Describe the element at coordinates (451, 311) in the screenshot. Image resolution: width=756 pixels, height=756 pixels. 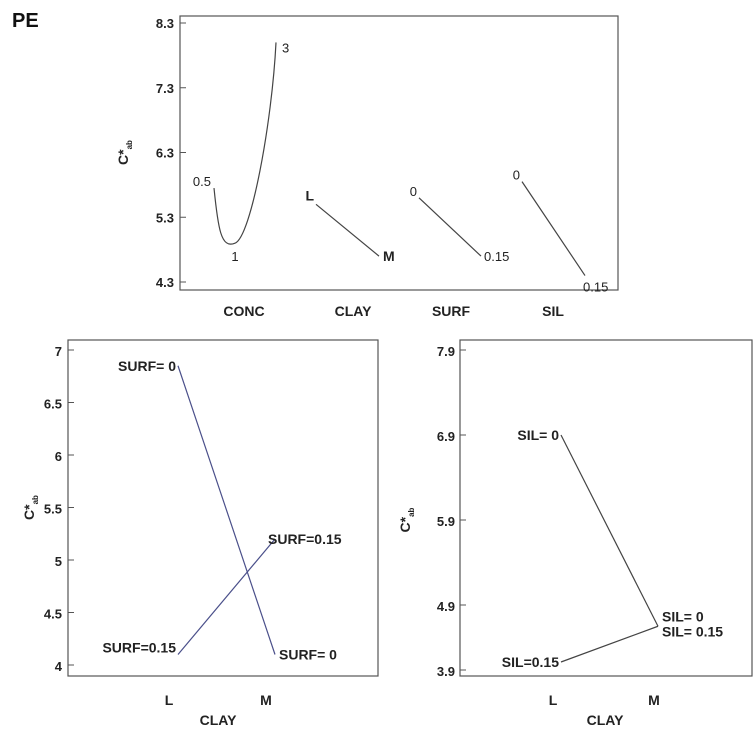
I see `category-label: SURF` at that location.